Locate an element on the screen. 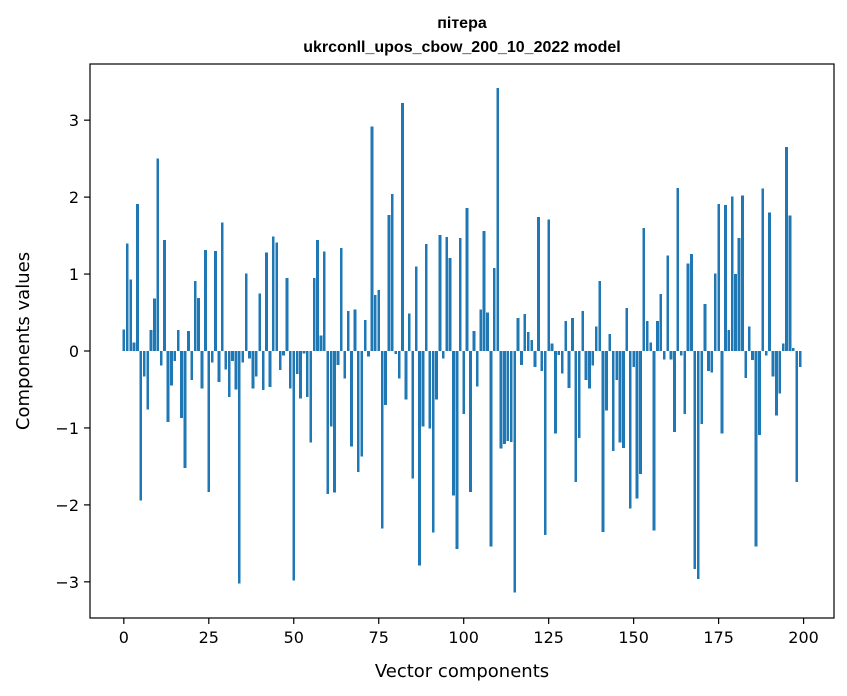 This screenshot has height=696, width=847. y-tick-label: 1 is located at coordinates (74, 274).